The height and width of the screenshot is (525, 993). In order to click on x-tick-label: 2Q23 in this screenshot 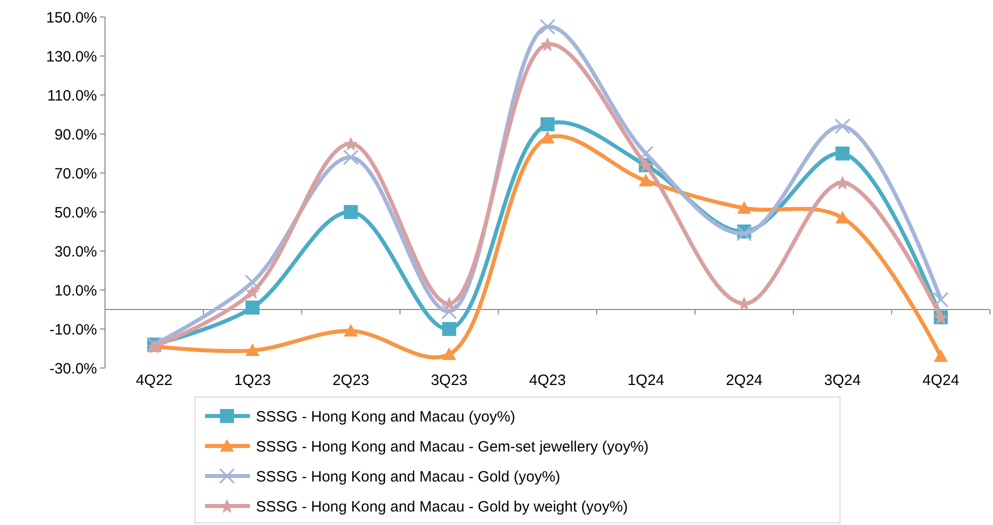, I will do `click(351, 380)`.